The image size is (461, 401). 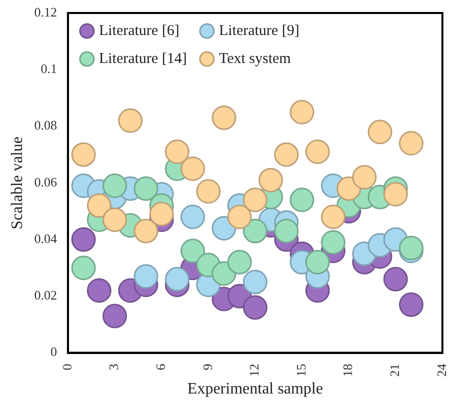 What do you see at coordinates (348, 370) in the screenshot?
I see `x-tick-label: 18` at bounding box center [348, 370].